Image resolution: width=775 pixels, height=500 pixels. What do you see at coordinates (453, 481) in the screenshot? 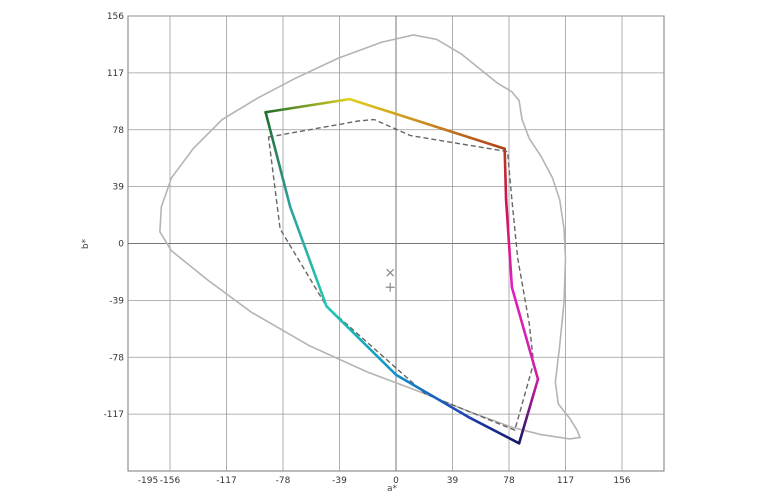
I see `x-tick-label: 39` at bounding box center [453, 481].